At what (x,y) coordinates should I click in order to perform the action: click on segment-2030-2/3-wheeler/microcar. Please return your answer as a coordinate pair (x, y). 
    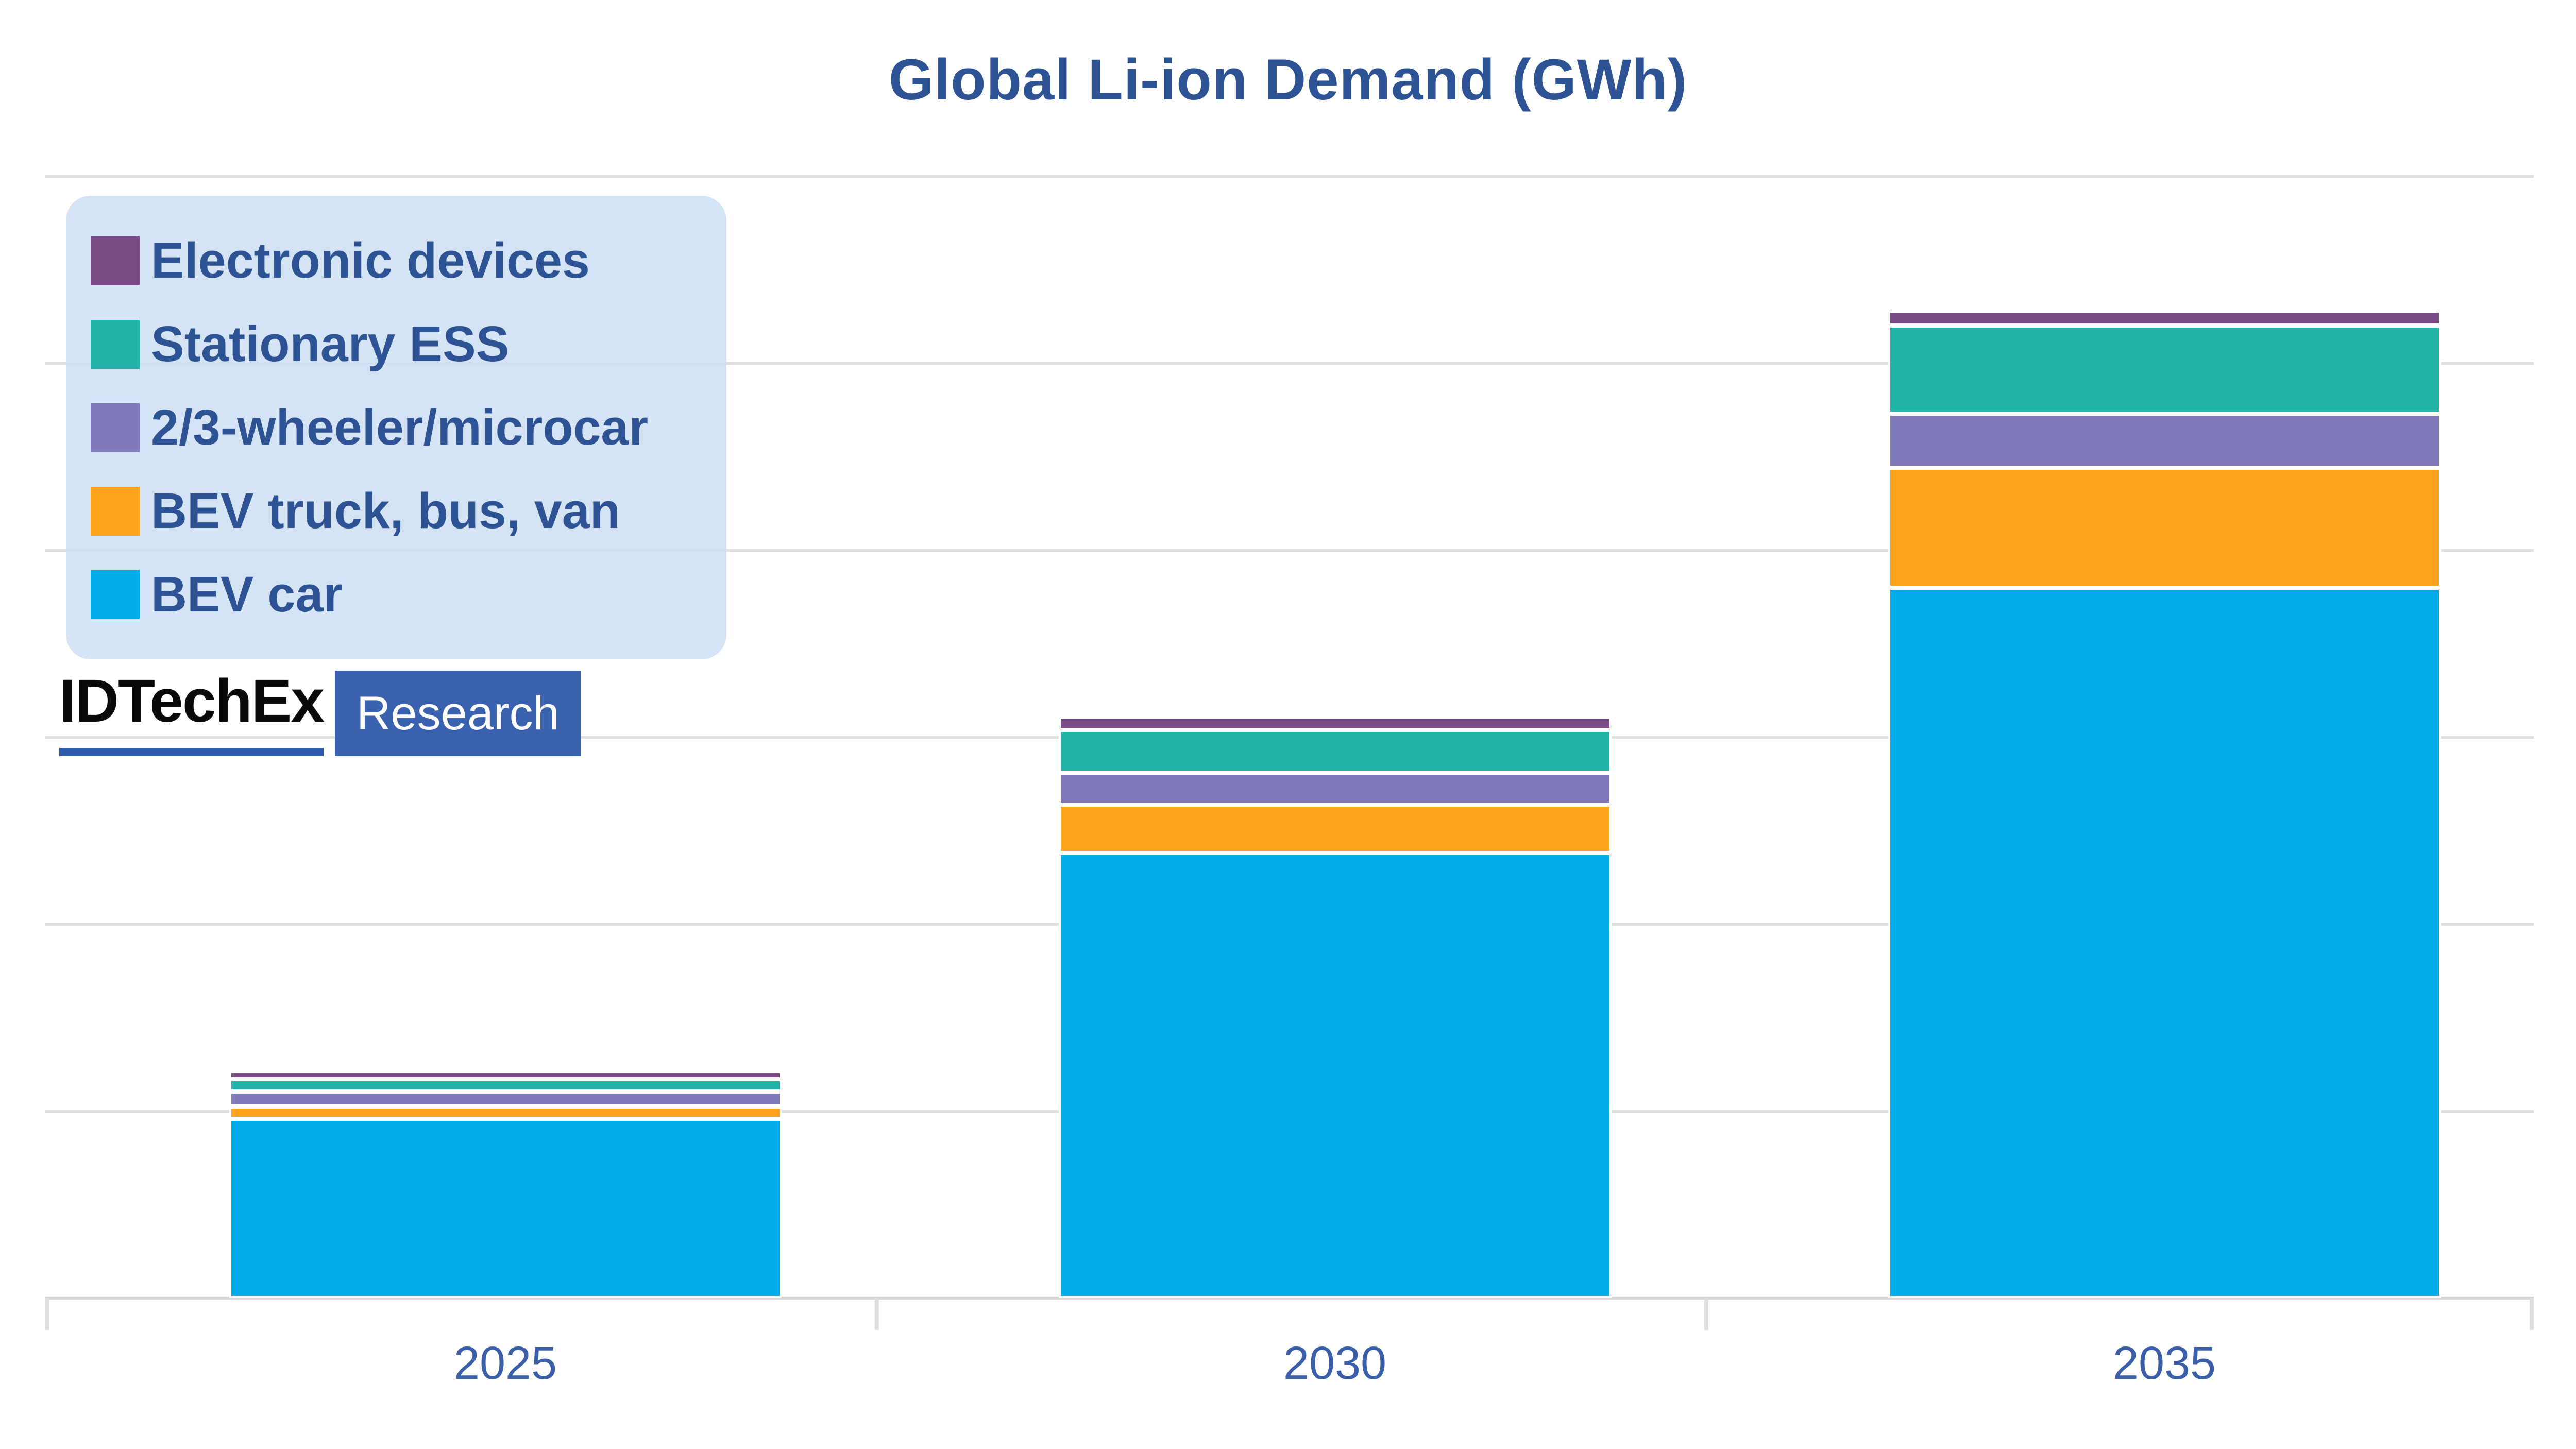
    Looking at the image, I should click on (1335, 789).